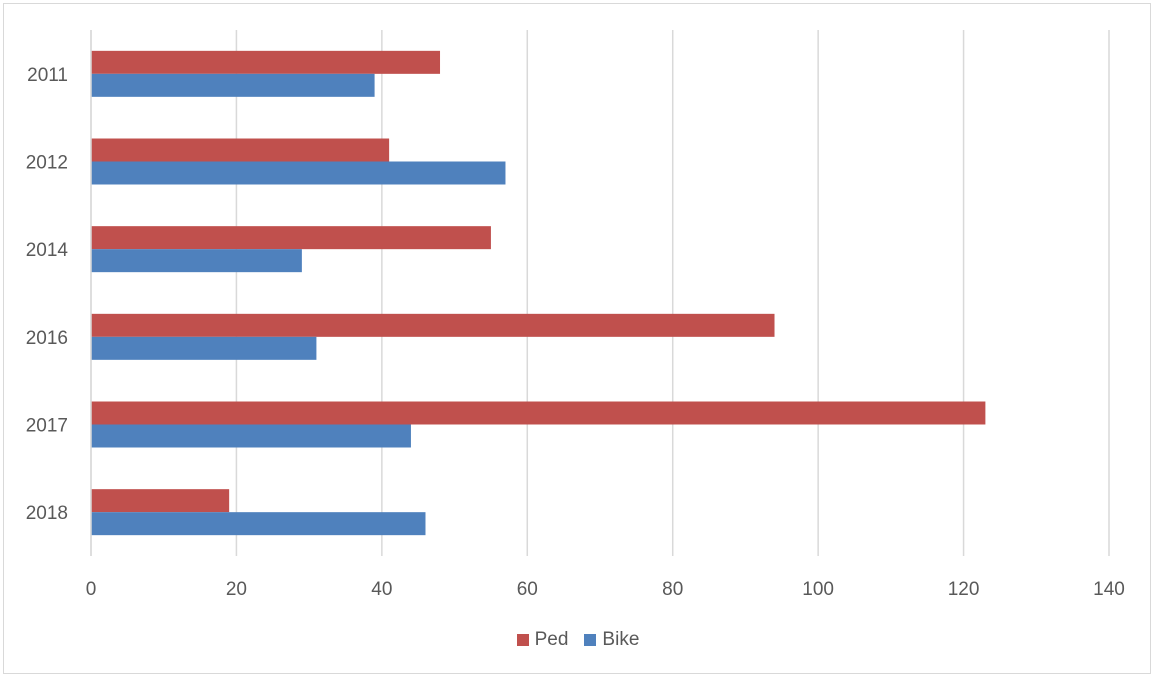 The height and width of the screenshot is (679, 1156). What do you see at coordinates (964, 589) in the screenshot?
I see `x-tick-label-120: 120` at bounding box center [964, 589].